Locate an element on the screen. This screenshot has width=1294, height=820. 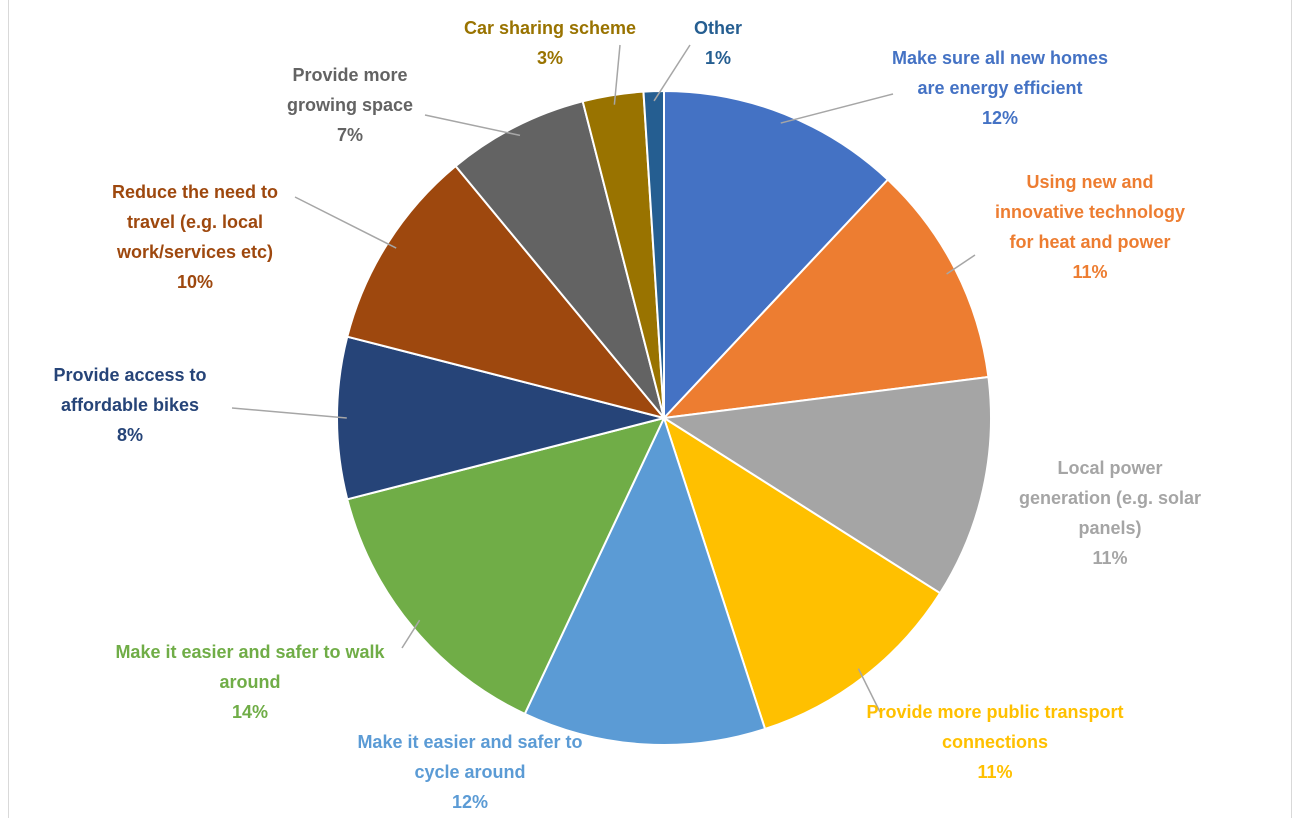
value-label: 10% is located at coordinates (195, 282).